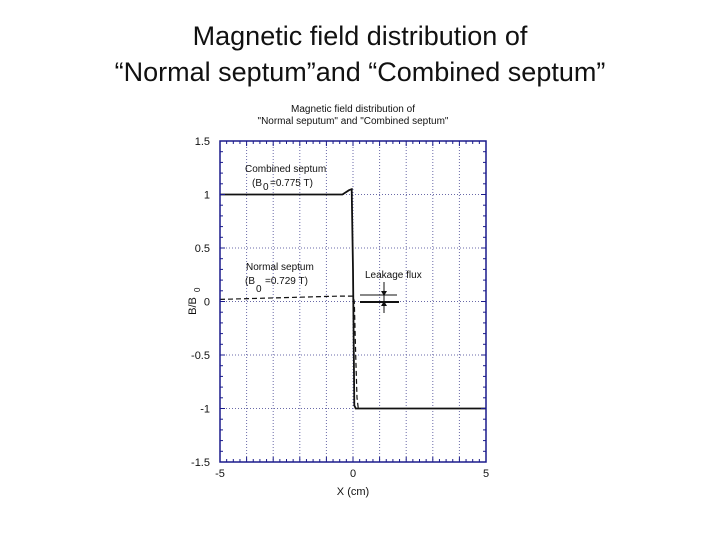 This screenshot has width=720, height=540. Describe the element at coordinates (353, 492) in the screenshot. I see `x-axis-label: X (cm)` at that location.